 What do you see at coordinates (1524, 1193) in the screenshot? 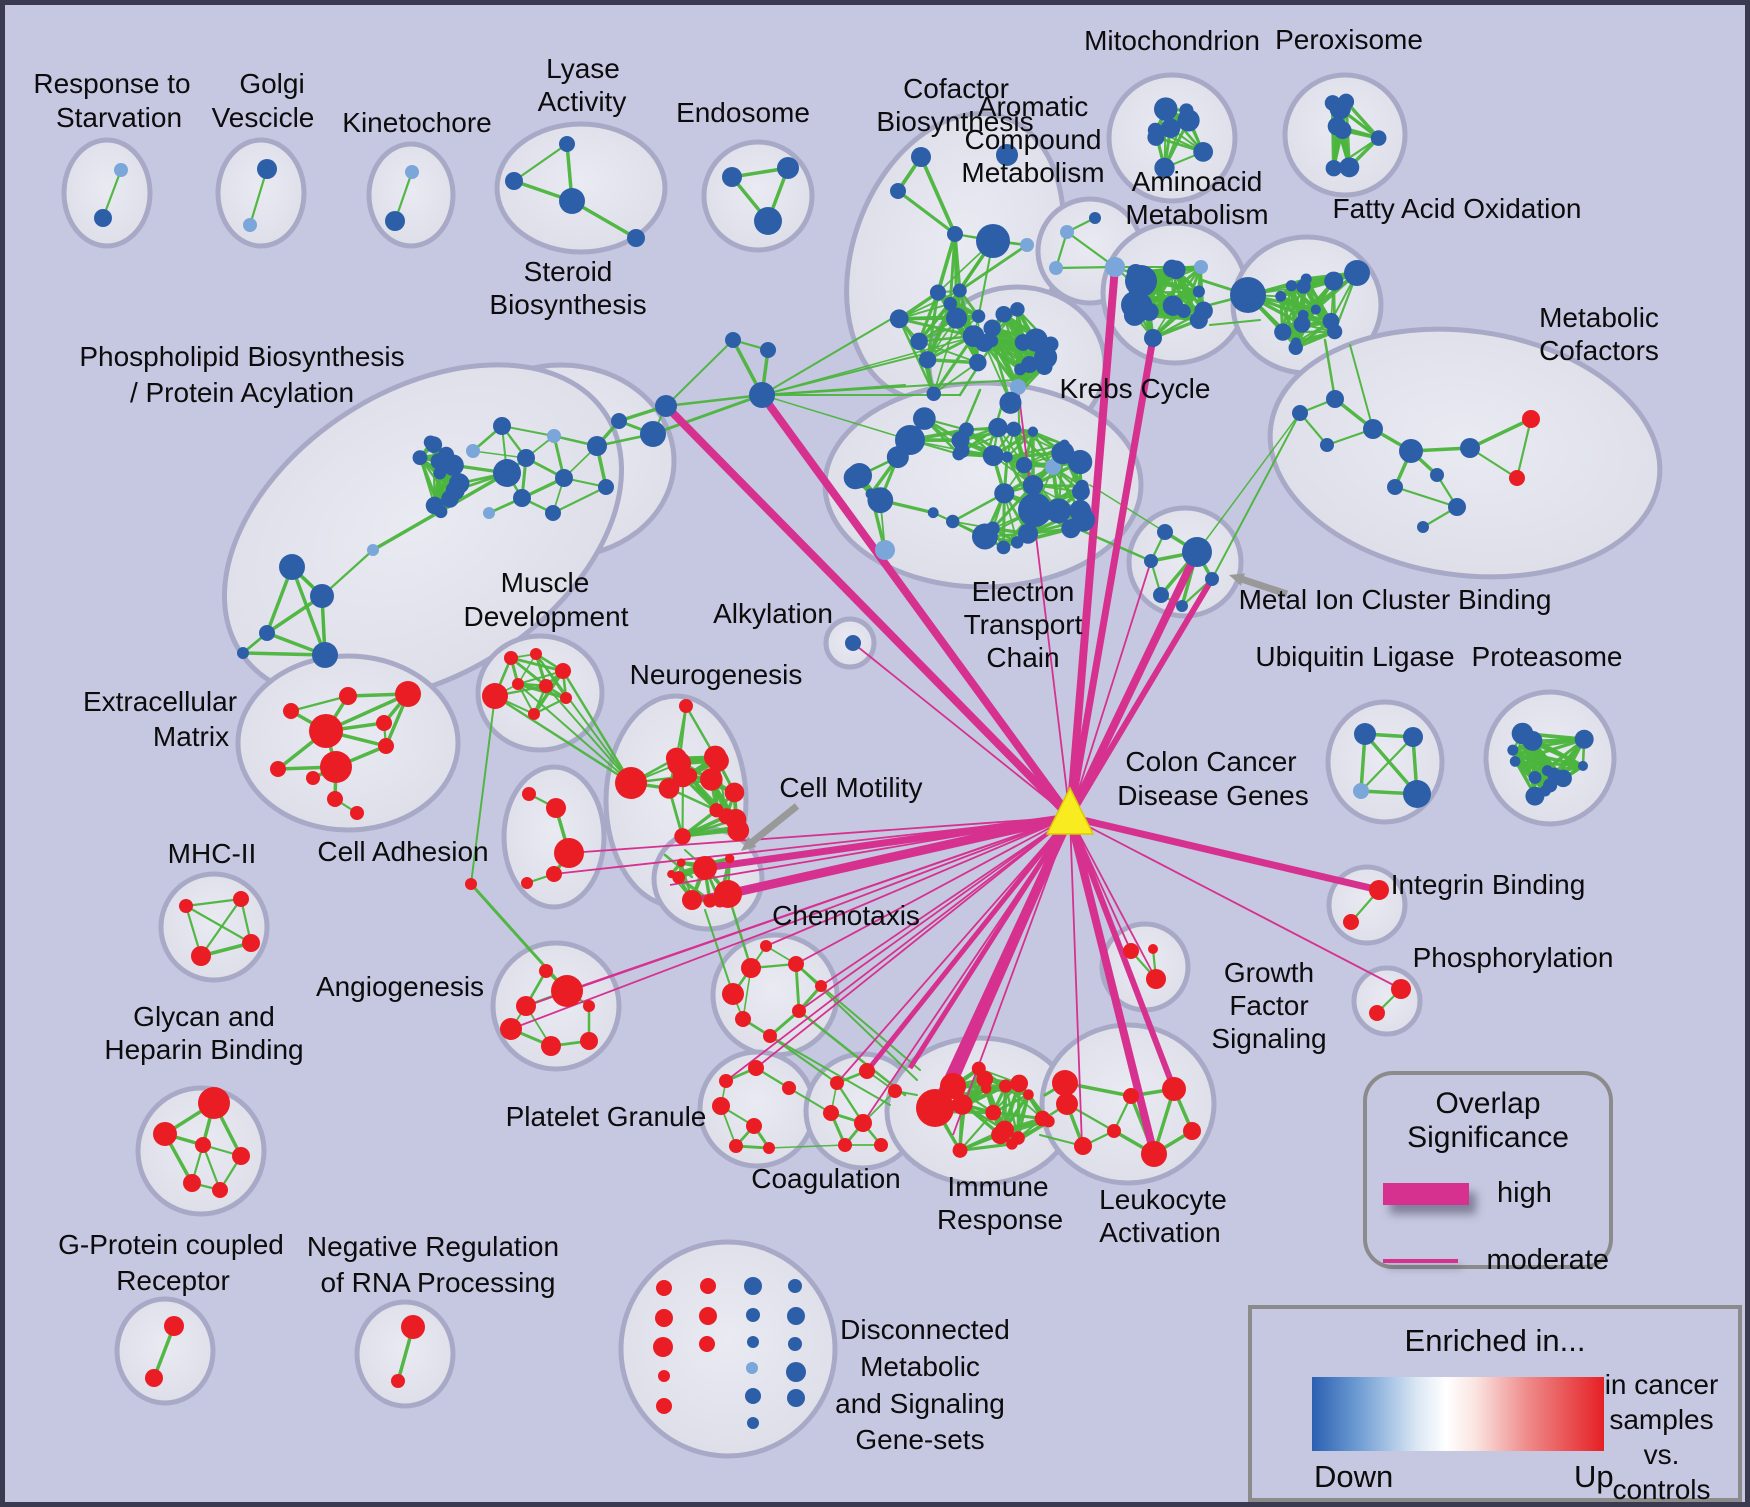
I see `high-significance-label: high` at bounding box center [1524, 1193].